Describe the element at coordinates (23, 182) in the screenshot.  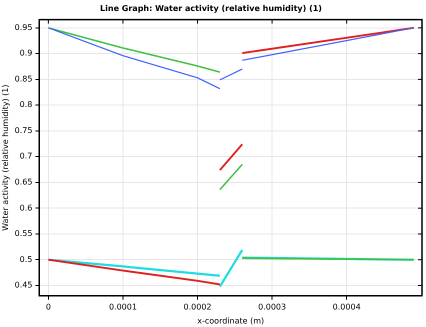
I see `y-tick-label: 0.65` at that location.